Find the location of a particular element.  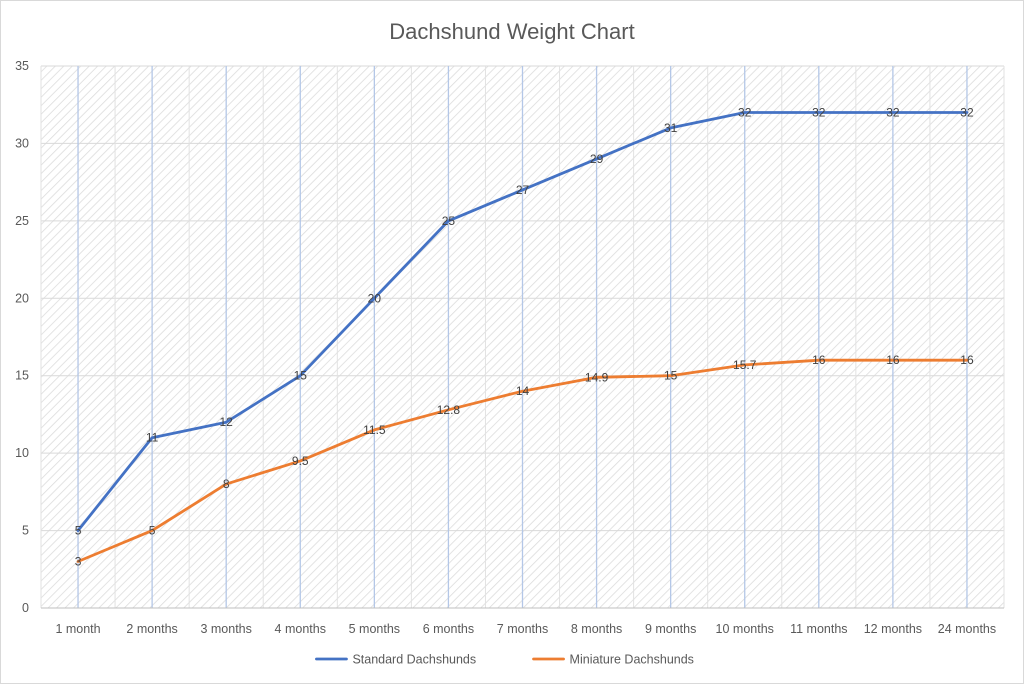

x-tick-label: 3 months is located at coordinates (225, 629).